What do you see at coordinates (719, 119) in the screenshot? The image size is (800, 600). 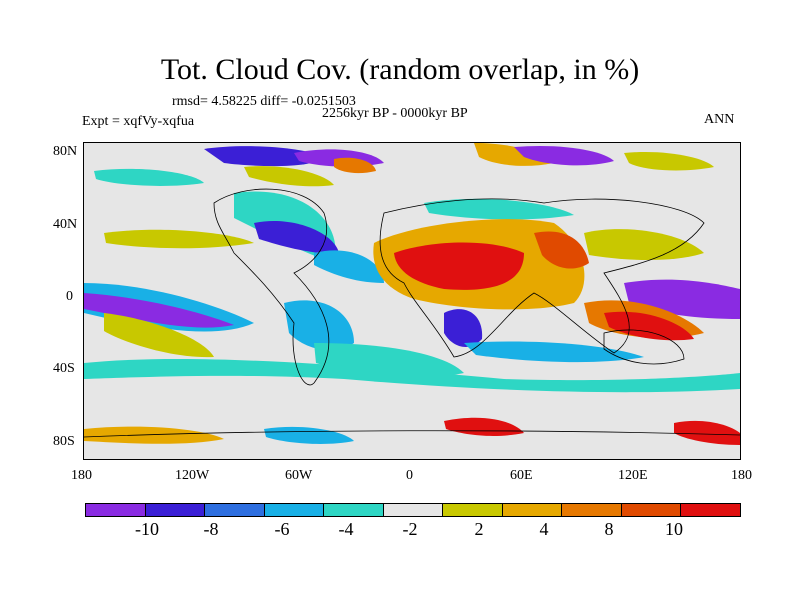 I see `season-label: ANN` at bounding box center [719, 119].